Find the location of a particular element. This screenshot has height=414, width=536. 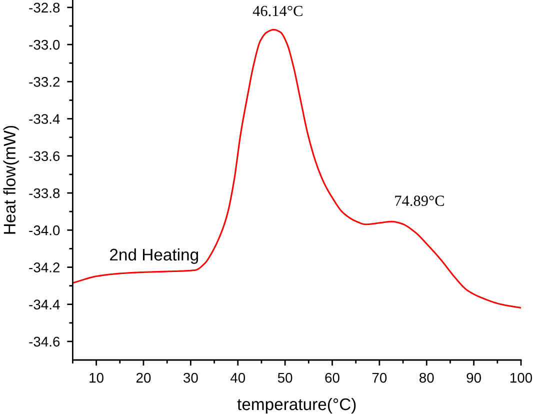

x-tick-label: 60 is located at coordinates (332, 377).